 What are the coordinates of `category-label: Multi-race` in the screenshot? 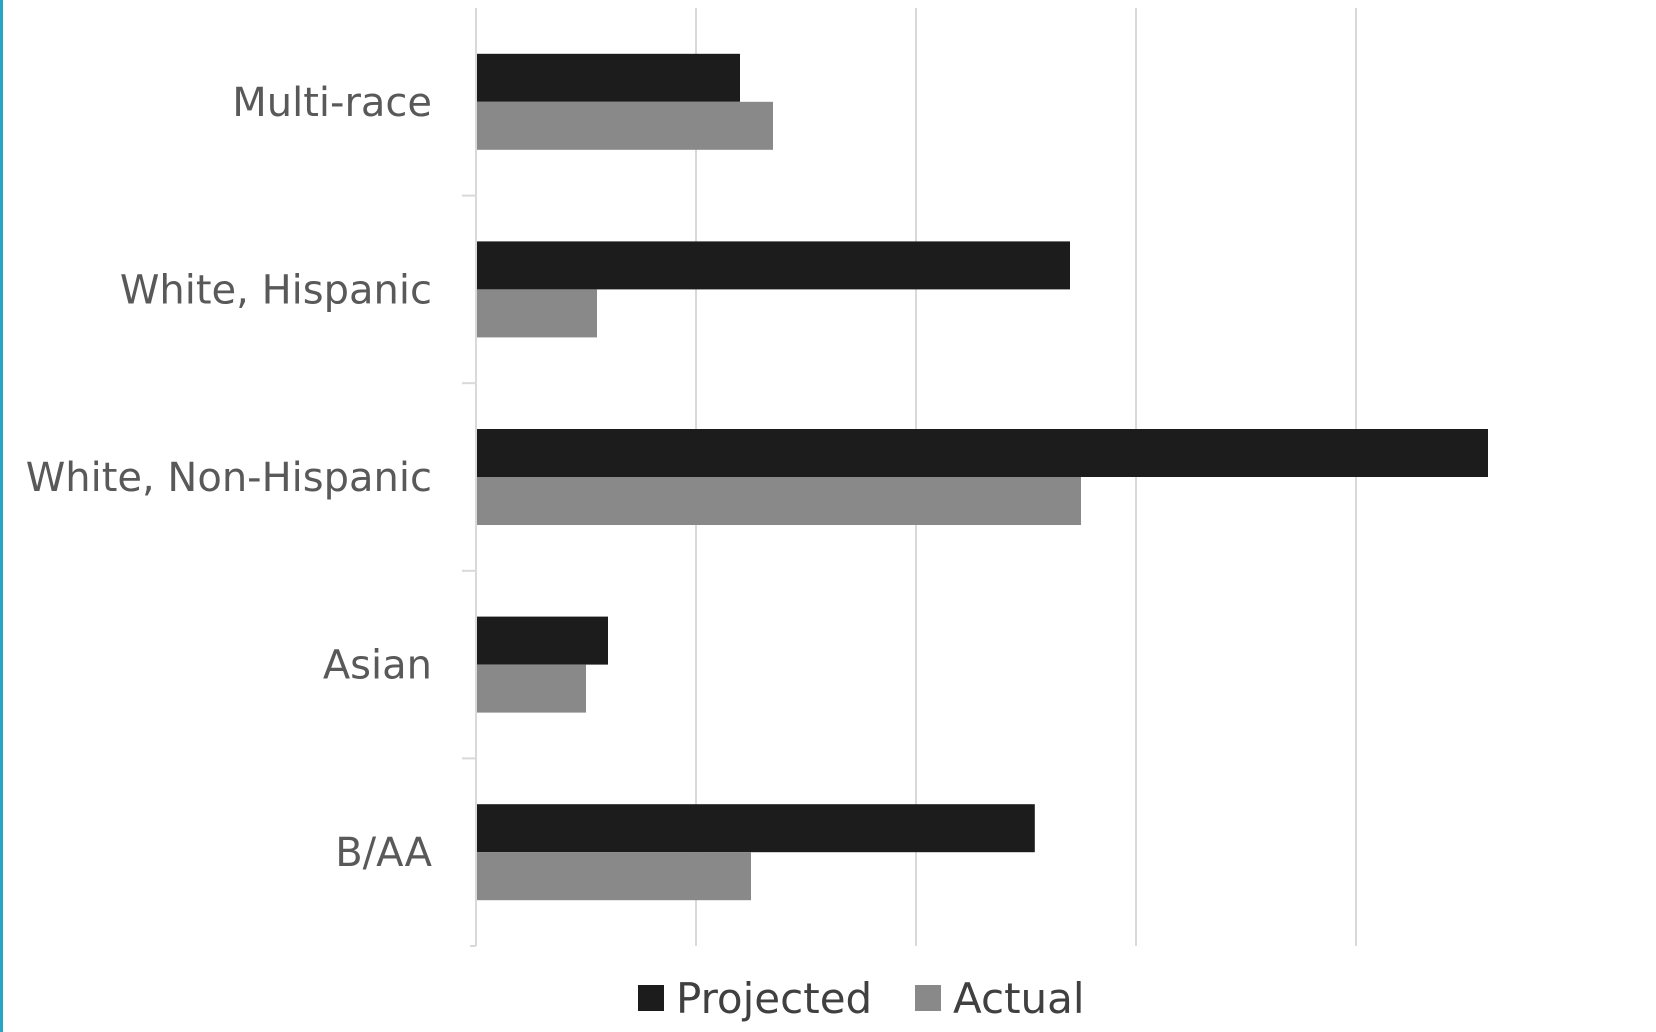 It's located at (332, 103).